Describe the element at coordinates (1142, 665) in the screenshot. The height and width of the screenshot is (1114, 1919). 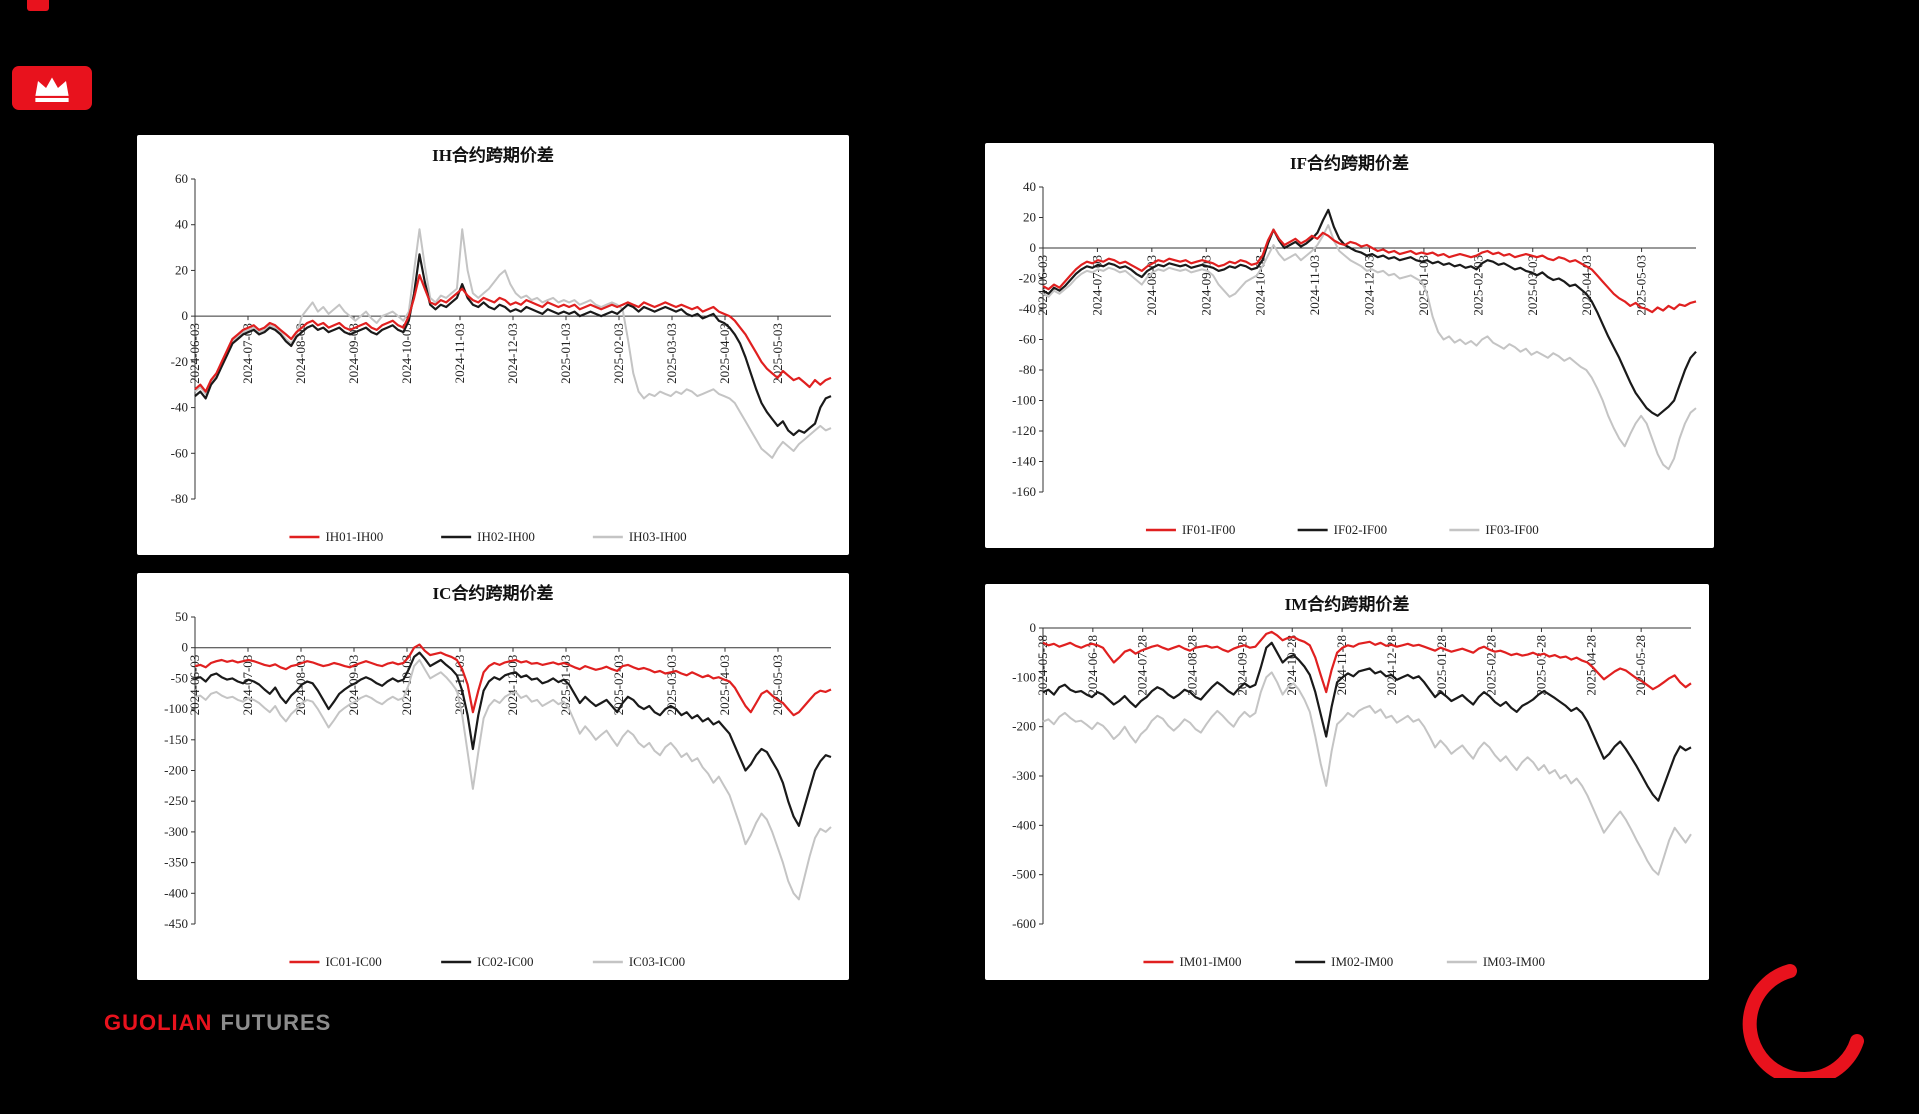
I see `x-tick-label: 2024-07-28` at that location.